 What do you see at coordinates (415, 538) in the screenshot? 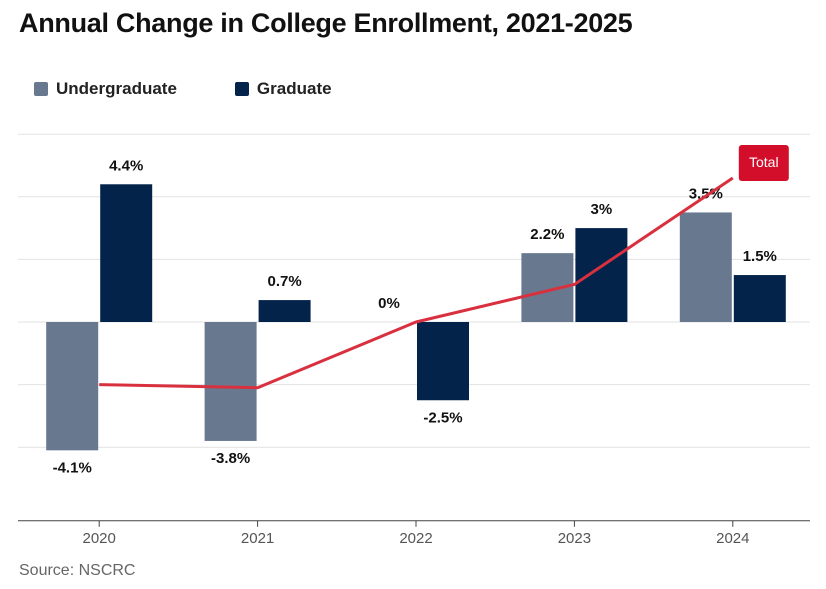
I see `x-tick-label-2022: 2022` at bounding box center [415, 538].